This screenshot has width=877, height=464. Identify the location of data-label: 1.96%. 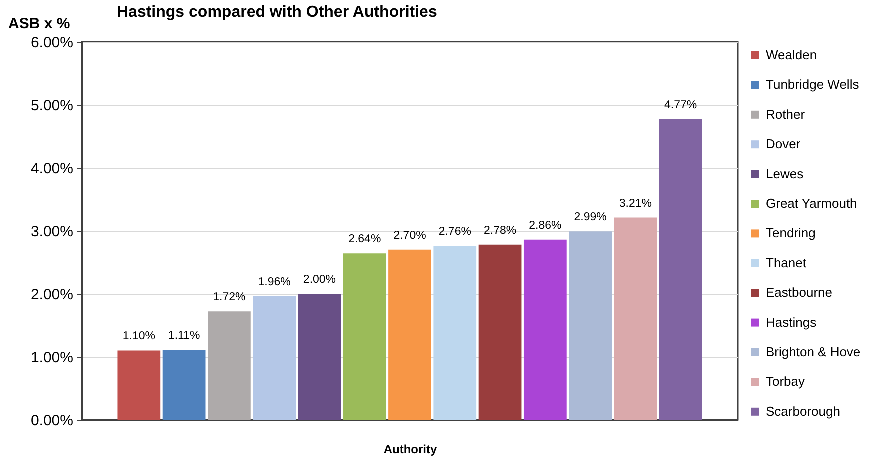
(274, 282).